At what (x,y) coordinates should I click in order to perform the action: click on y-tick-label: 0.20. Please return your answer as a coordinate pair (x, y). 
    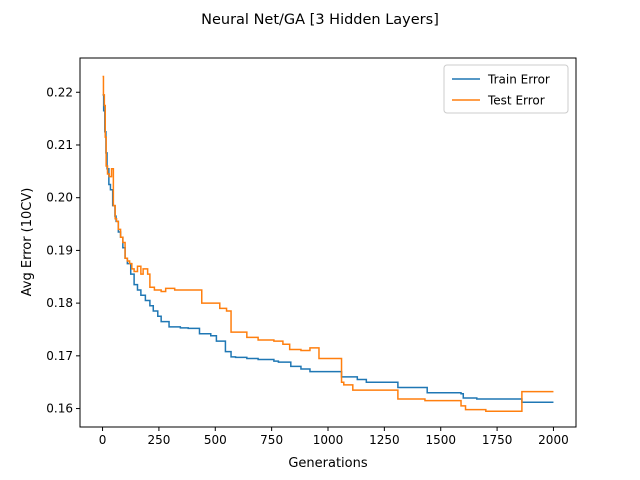
    Looking at the image, I should click on (59, 198).